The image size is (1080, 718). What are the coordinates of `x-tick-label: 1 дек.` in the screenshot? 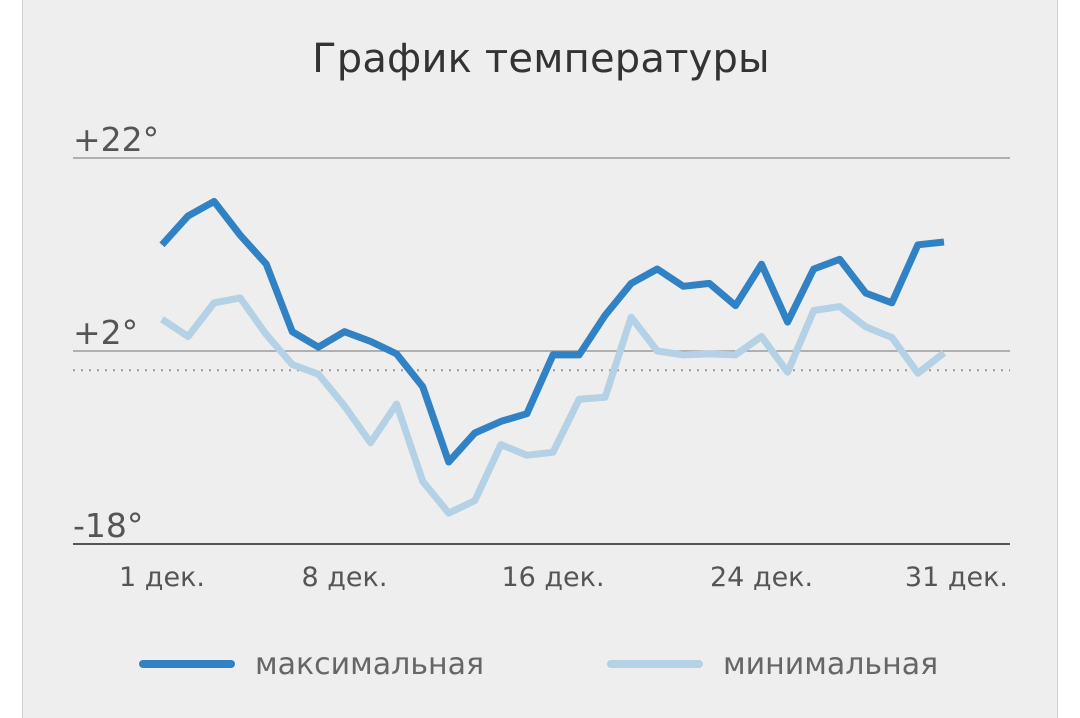 It's located at (162, 577).